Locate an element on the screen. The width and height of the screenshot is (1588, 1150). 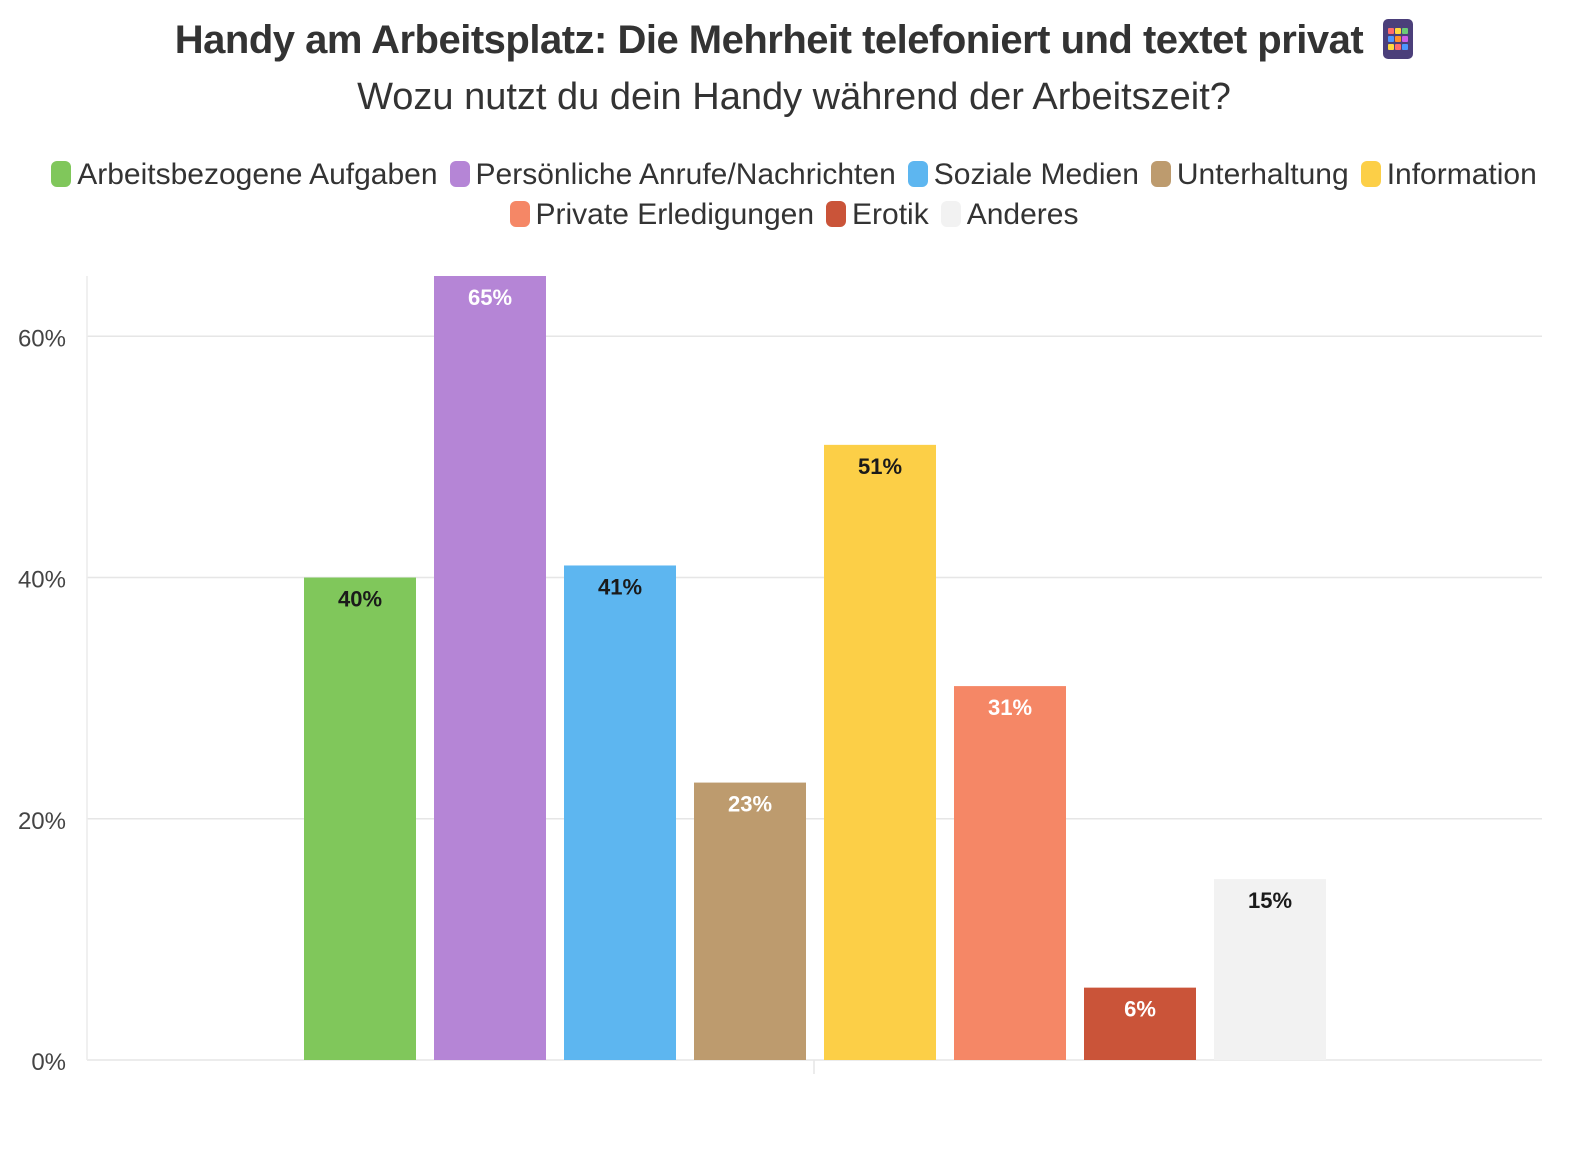
legend-item: Persönliche Anrufe/Nachrichten is located at coordinates (672, 175).